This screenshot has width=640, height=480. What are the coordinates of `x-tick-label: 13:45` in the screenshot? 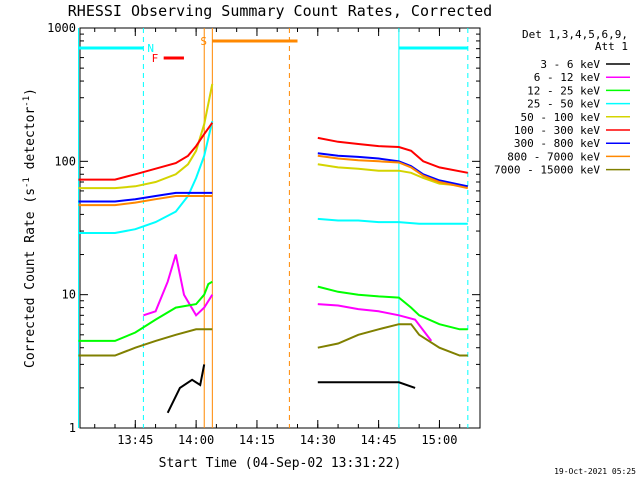 It's located at (135, 440).